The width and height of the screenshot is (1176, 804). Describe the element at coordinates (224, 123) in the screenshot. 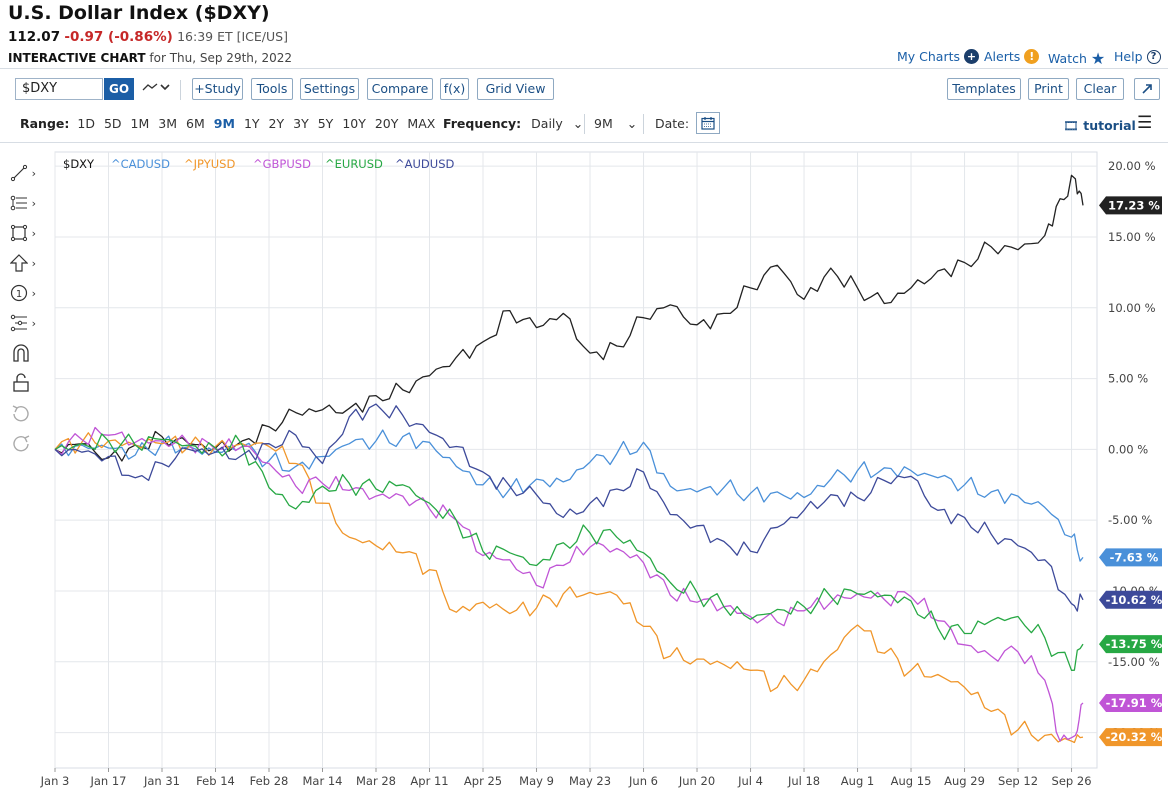

I see `range-9m: 9M` at that location.